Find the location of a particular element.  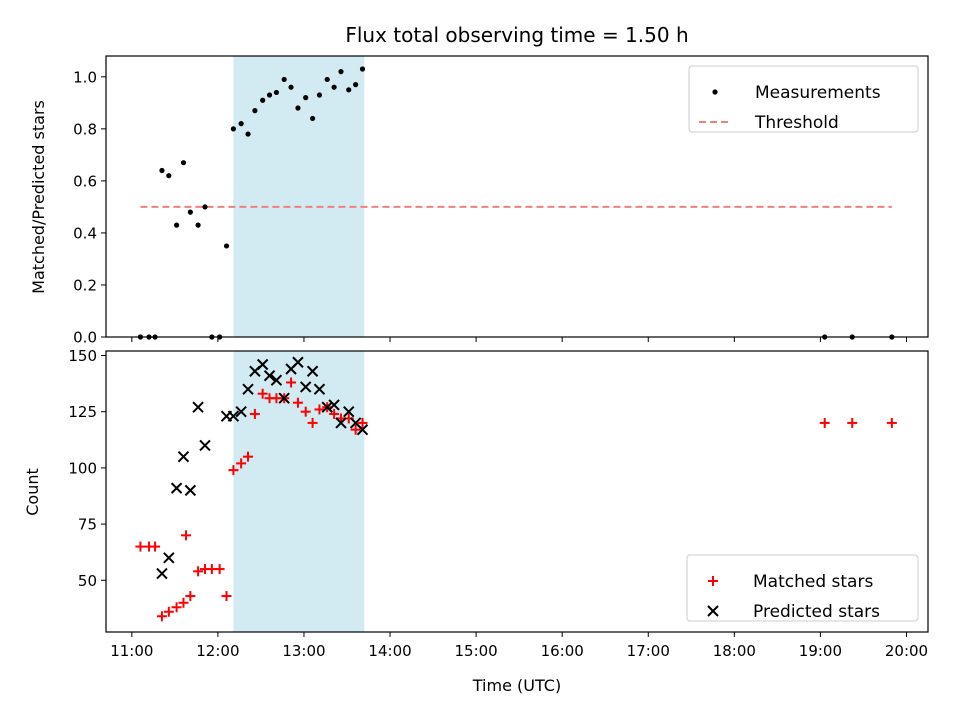

bottom-legend-box is located at coordinates (802, 588).